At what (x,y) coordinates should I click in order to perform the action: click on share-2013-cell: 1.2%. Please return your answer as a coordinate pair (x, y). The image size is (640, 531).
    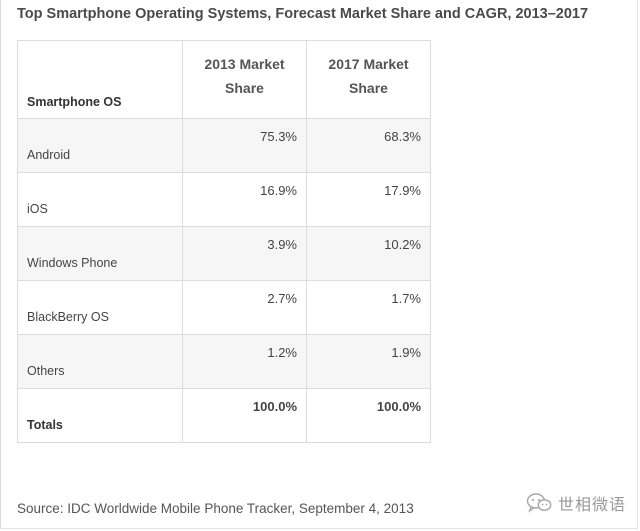
    Looking at the image, I should click on (244, 361).